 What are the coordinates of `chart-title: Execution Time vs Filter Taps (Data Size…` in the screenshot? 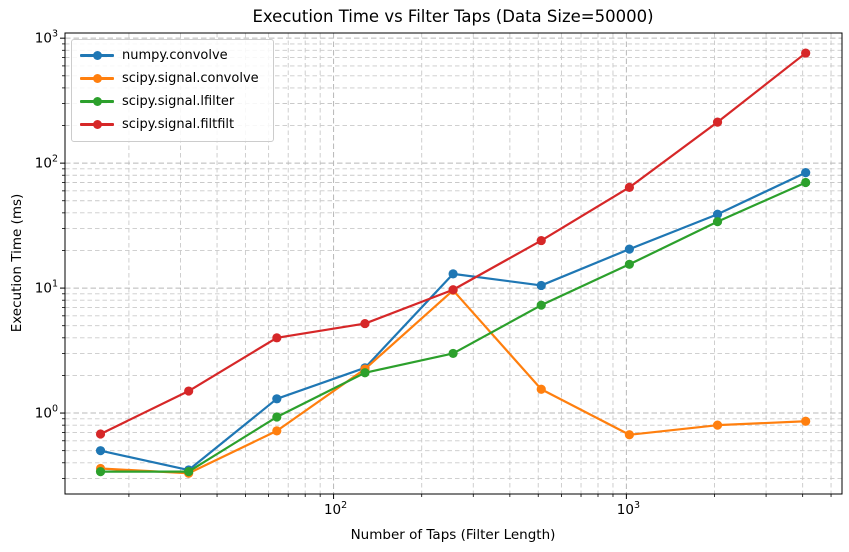 It's located at (452, 16).